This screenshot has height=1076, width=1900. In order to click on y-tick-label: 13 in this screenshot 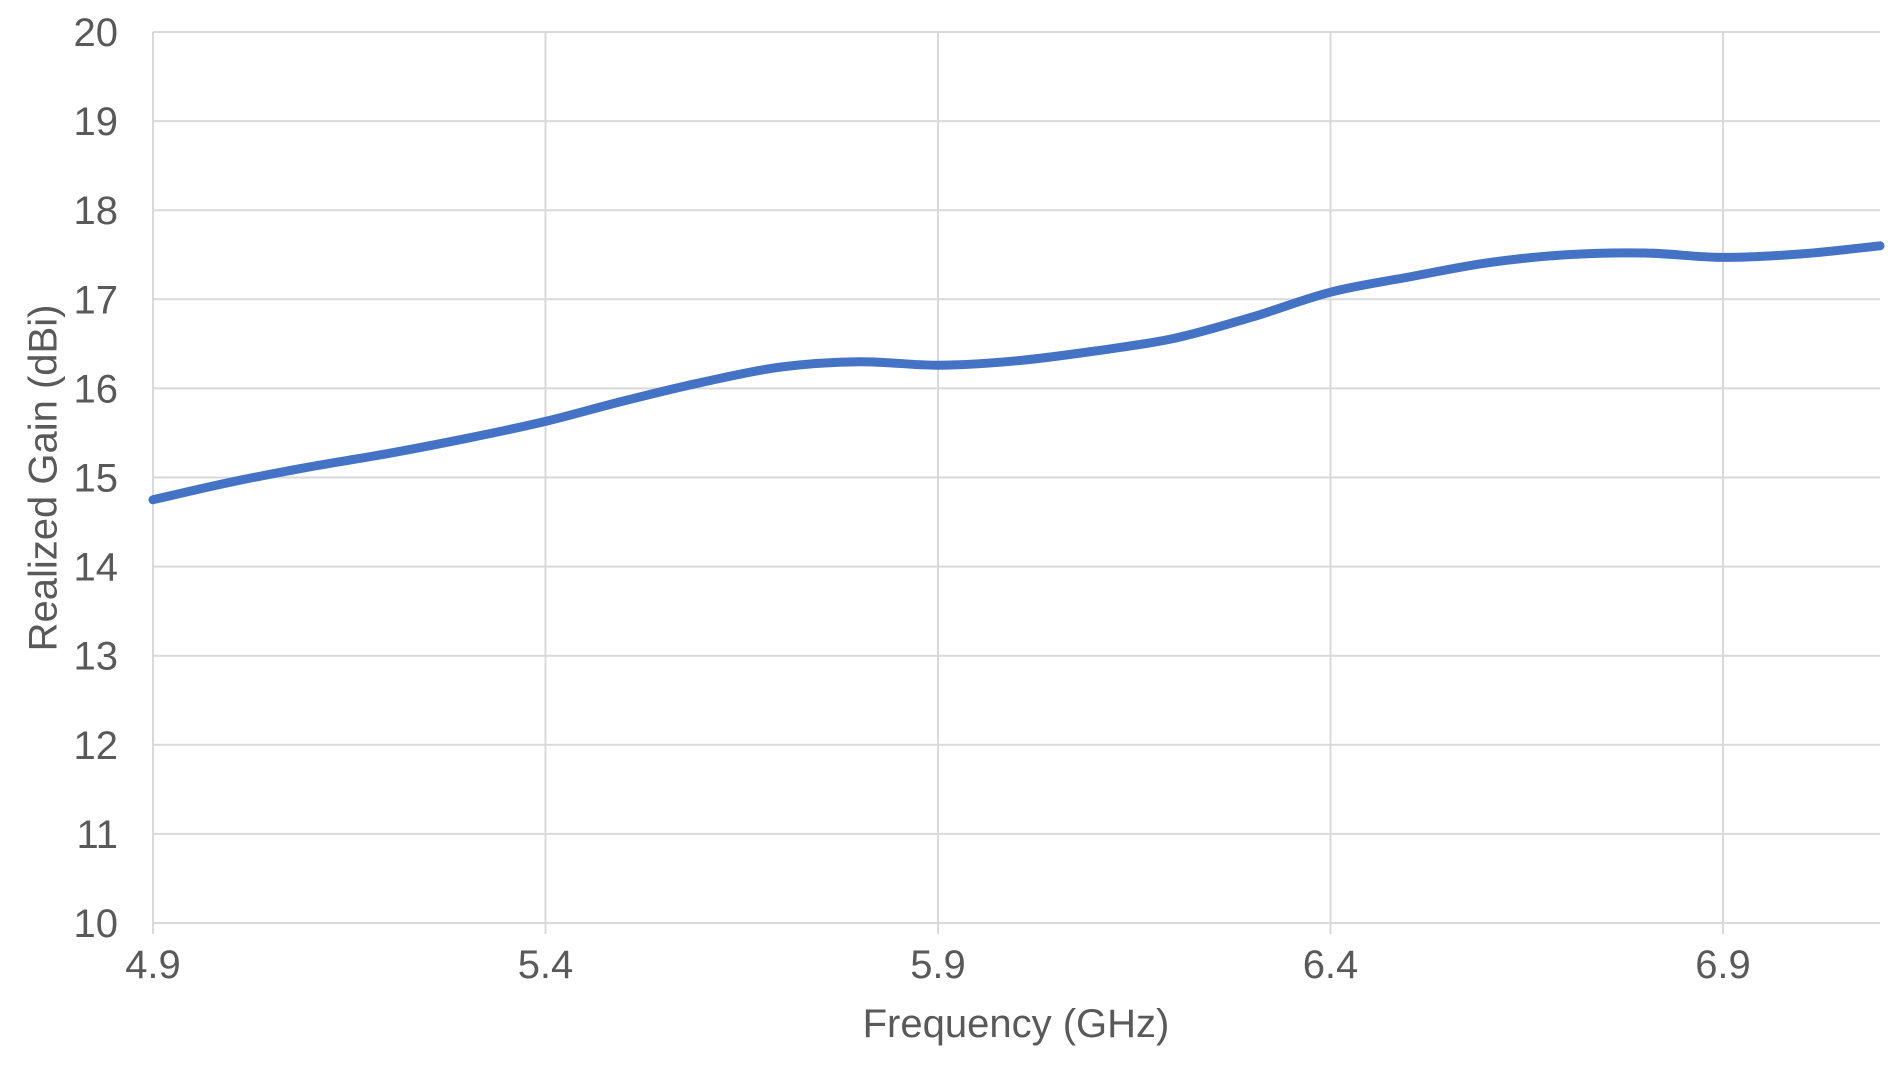, I will do `click(96, 657)`.